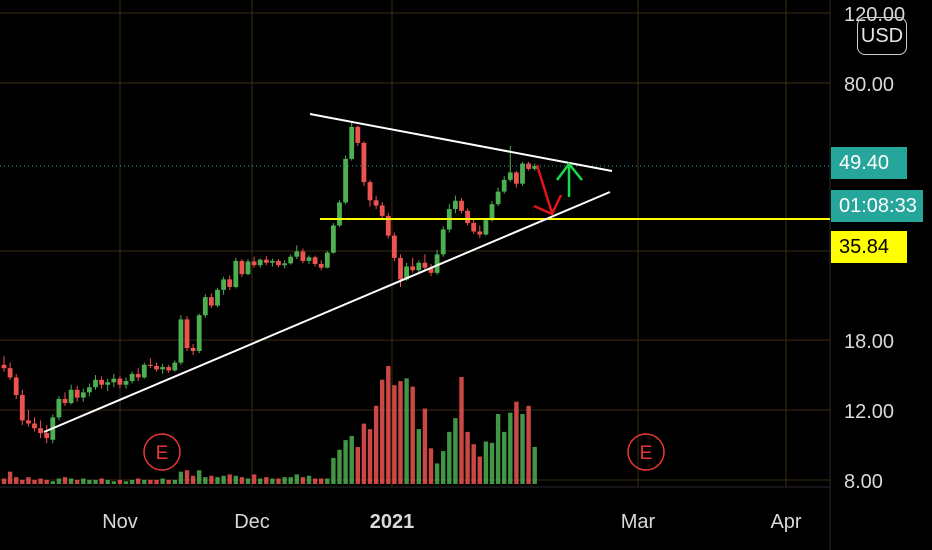 This screenshot has width=932, height=550. Describe the element at coordinates (548, 205) in the screenshot. I see `down-arrow-head-icon` at that location.